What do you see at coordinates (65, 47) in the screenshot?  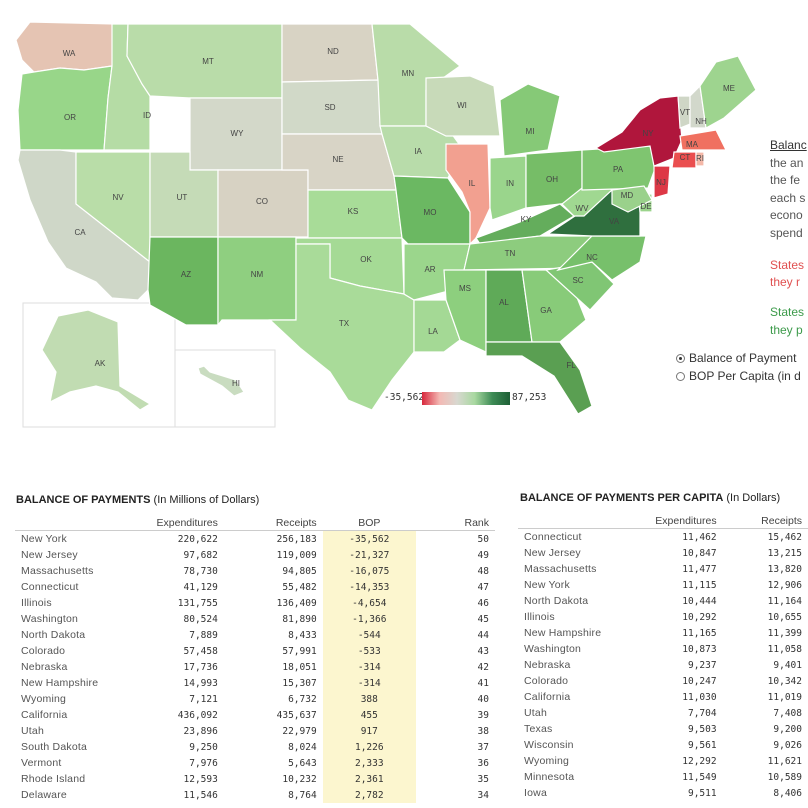 I see `state-wa` at bounding box center [65, 47].